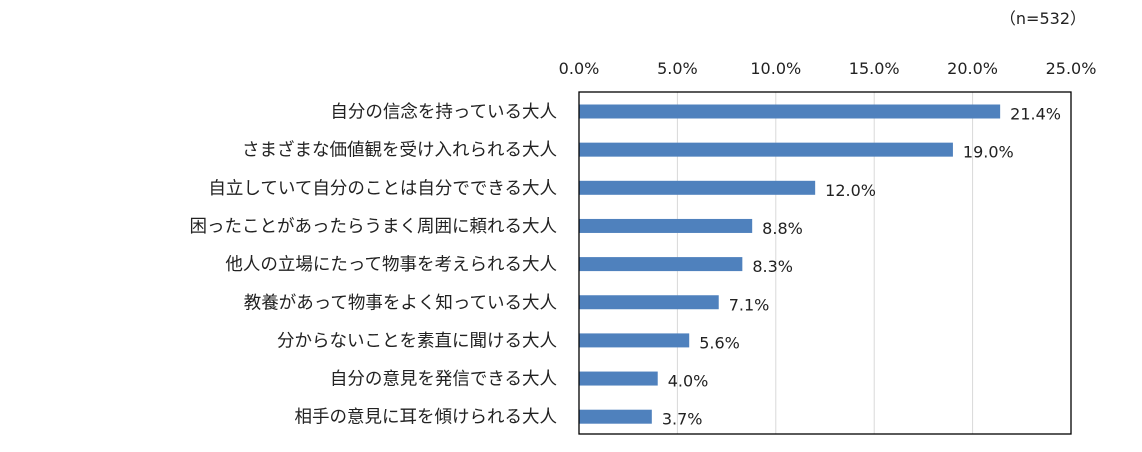 Image resolution: width=1142 pixels, height=452 pixels. What do you see at coordinates (374, 227) in the screenshot?
I see `category-label: 困ったことがあったらうまく周囲に頼れる大人` at bounding box center [374, 227].